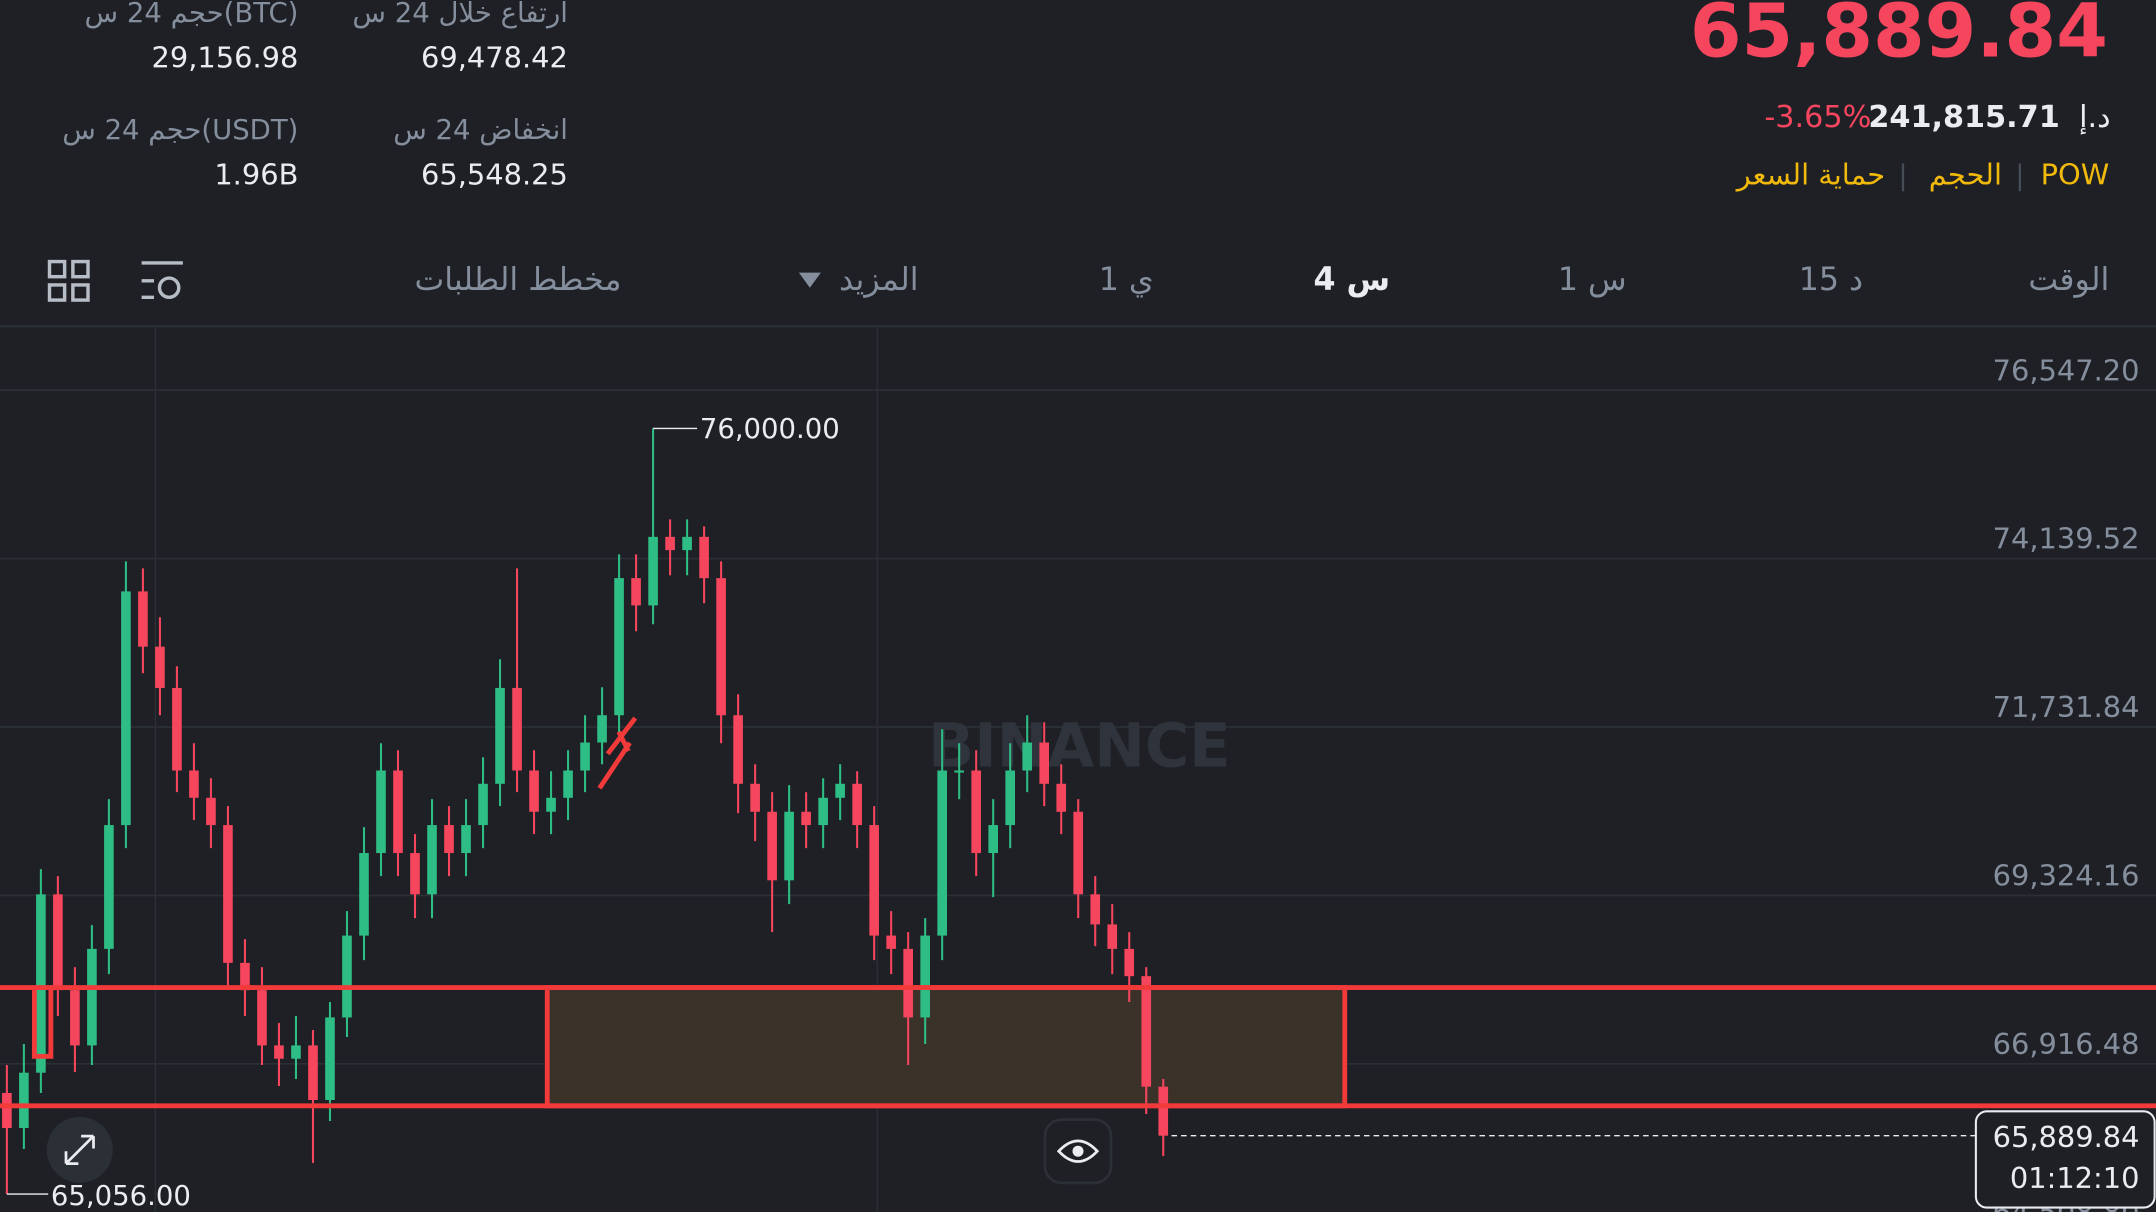 The image size is (2156, 1212). I want to click on fiat-symbol: د.إ, so click(2095, 117).